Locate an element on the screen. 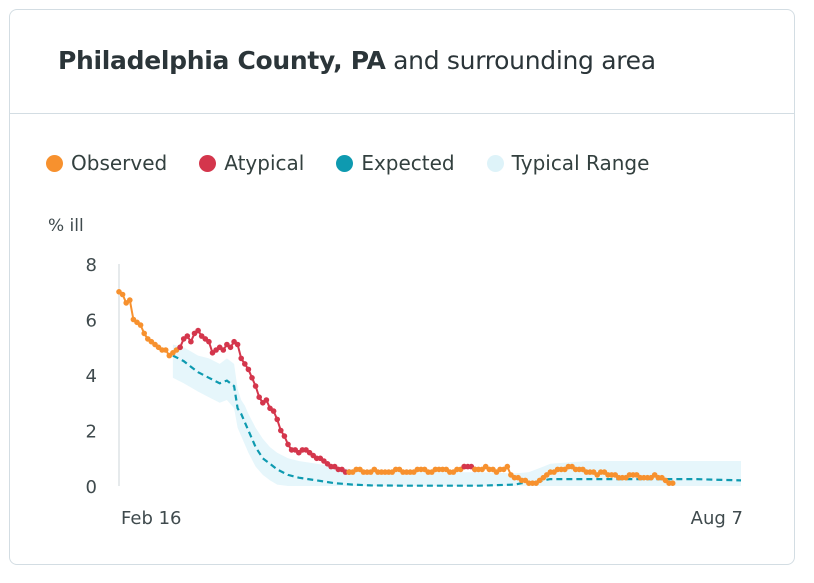 The height and width of the screenshot is (583, 814). title-county: Philadelphia County, PA is located at coordinates (222, 60).